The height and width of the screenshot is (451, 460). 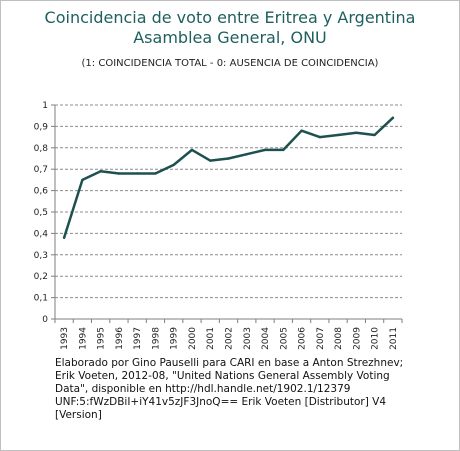 What do you see at coordinates (41, 234) in the screenshot?
I see `y-tick-label: 0,4` at bounding box center [41, 234].